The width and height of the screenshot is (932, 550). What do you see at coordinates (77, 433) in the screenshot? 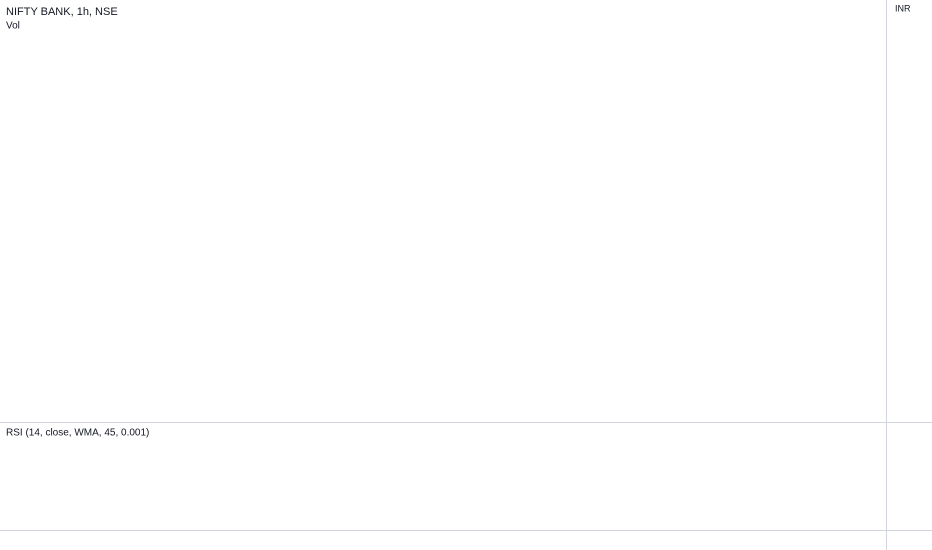
I see `rsi-legend: RSI (14, close, WMA, 45, 0.001)` at bounding box center [77, 433].